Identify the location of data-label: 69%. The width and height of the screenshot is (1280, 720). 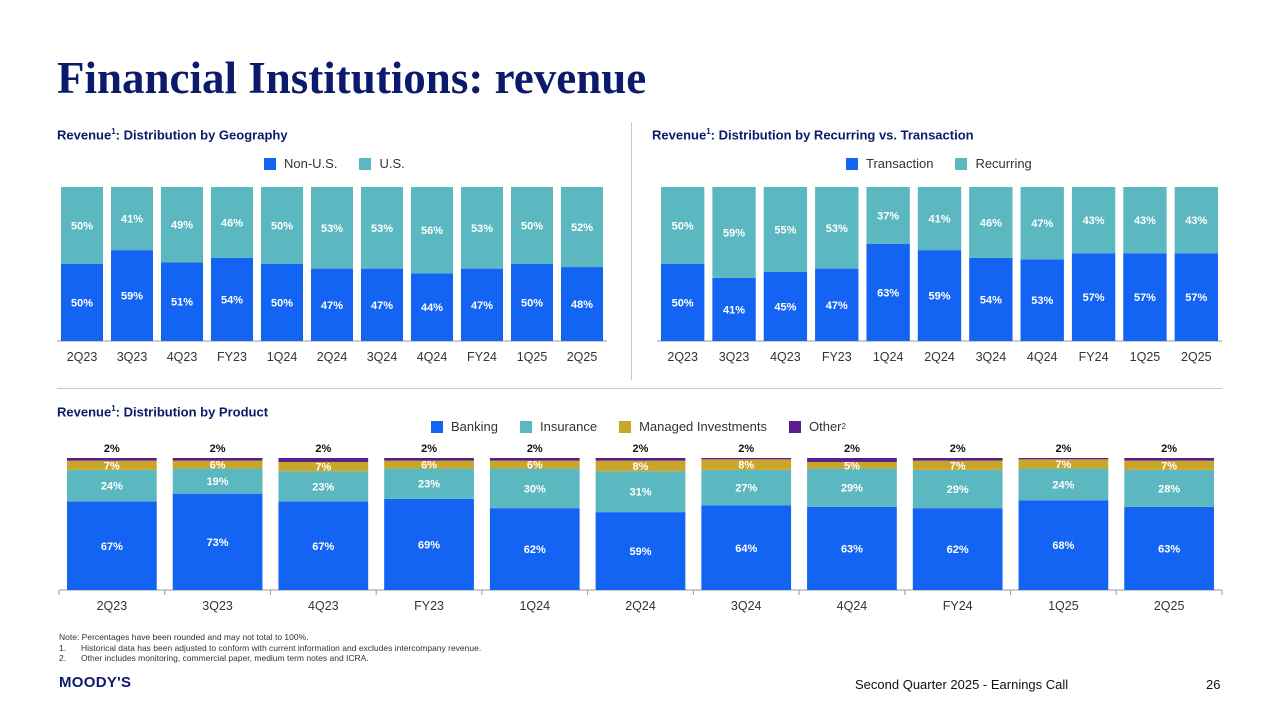
(429, 545).